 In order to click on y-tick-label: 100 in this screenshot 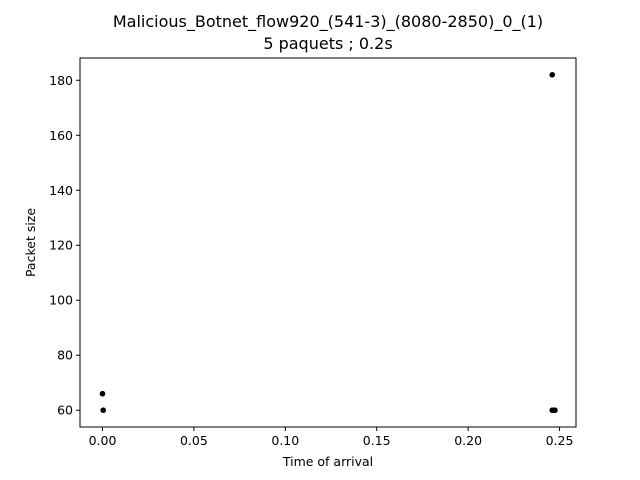, I will do `click(61, 300)`.